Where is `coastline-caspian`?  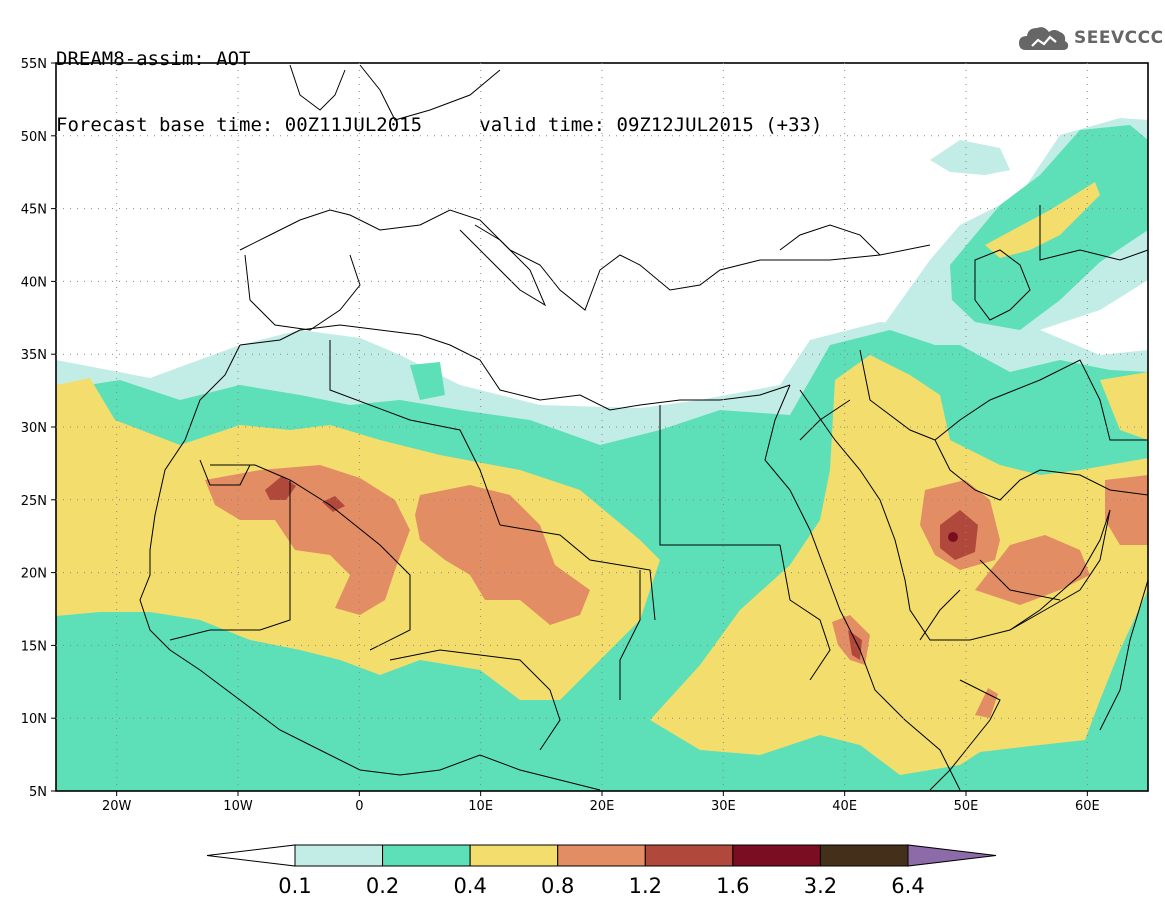 coastline-caspian is located at coordinates (1002, 285).